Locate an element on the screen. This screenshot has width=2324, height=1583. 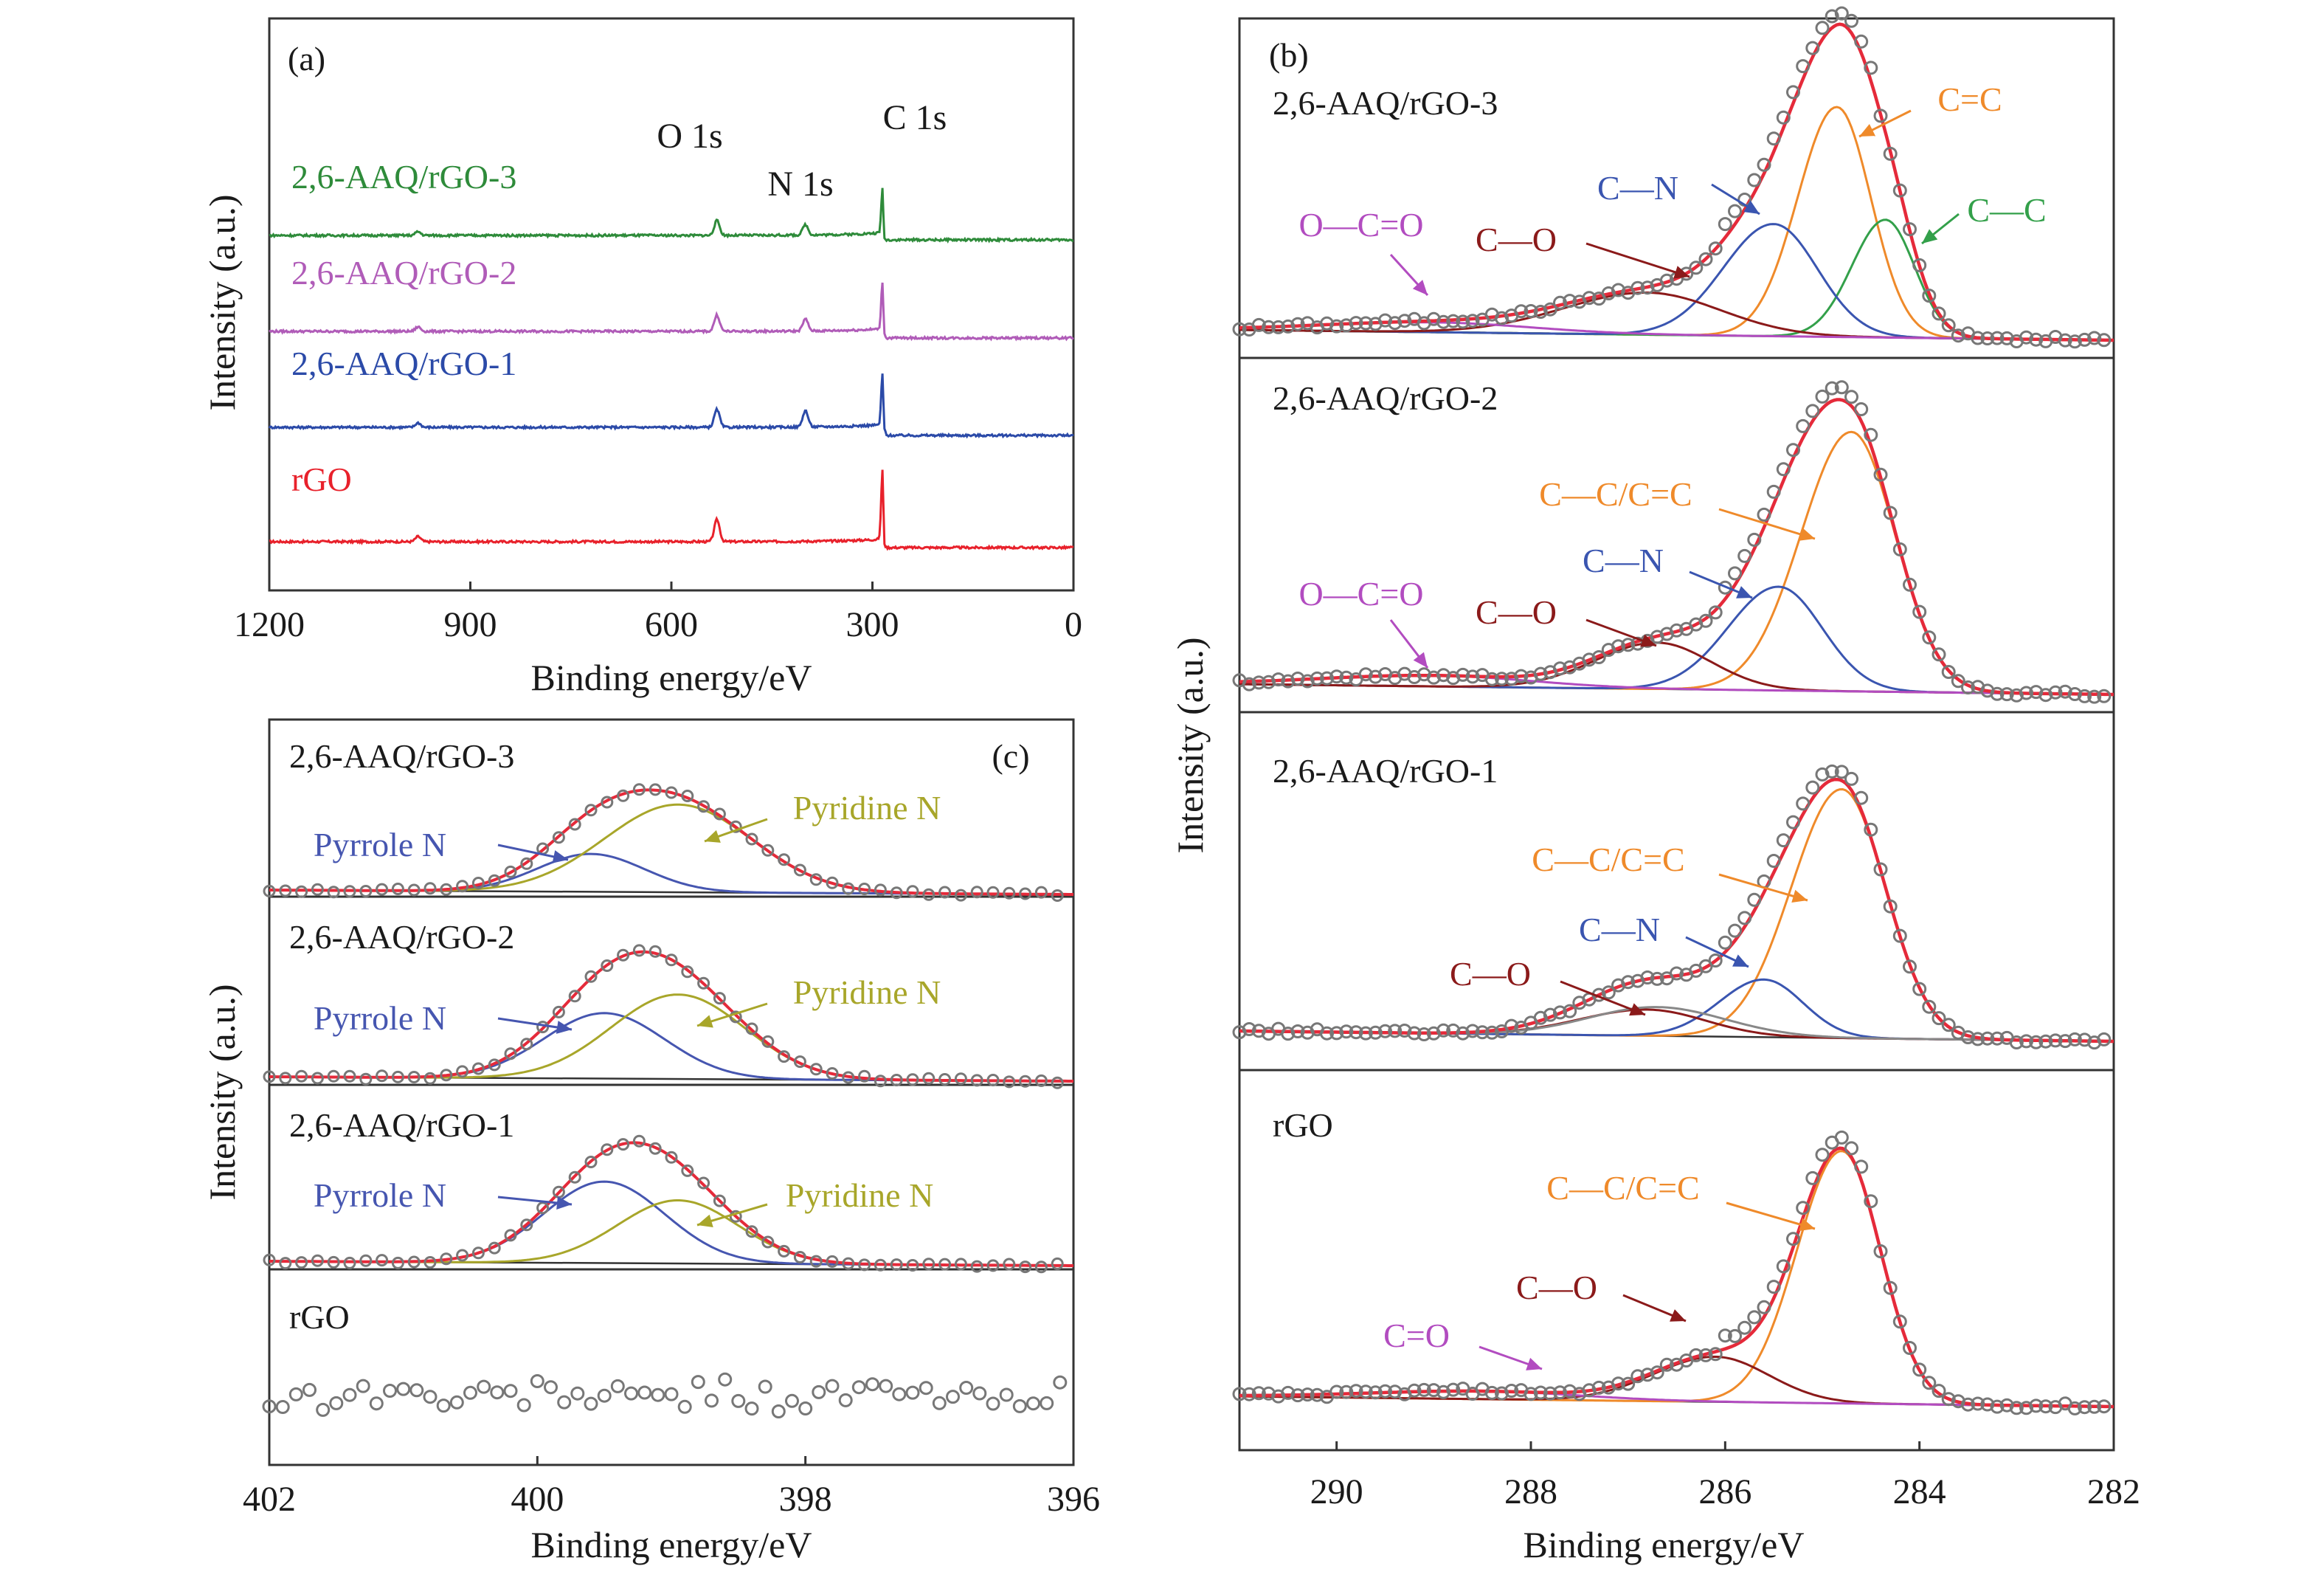
panel-b-component-label: C—N is located at coordinates (1619, 929).